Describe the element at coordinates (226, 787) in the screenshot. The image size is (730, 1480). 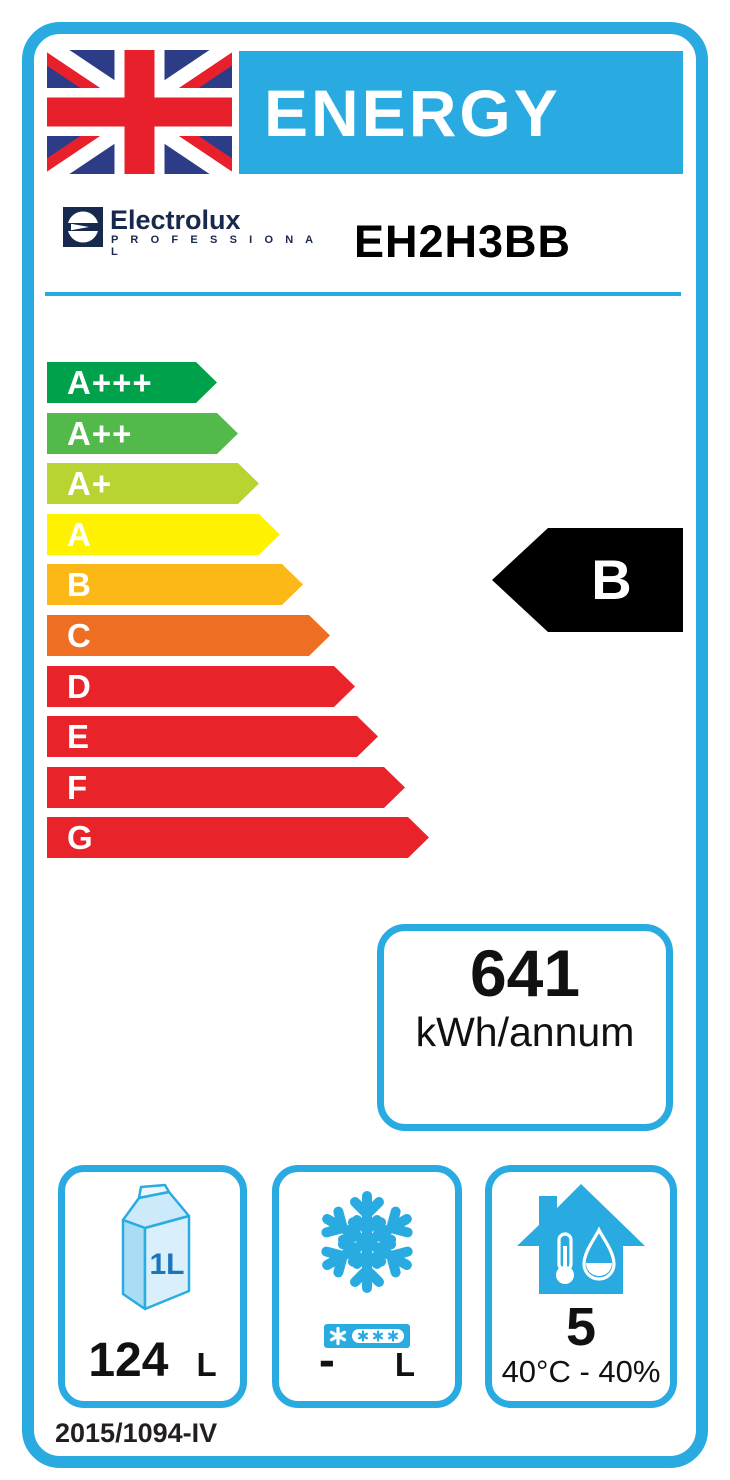
I see `grade-arrow-f: F` at that location.